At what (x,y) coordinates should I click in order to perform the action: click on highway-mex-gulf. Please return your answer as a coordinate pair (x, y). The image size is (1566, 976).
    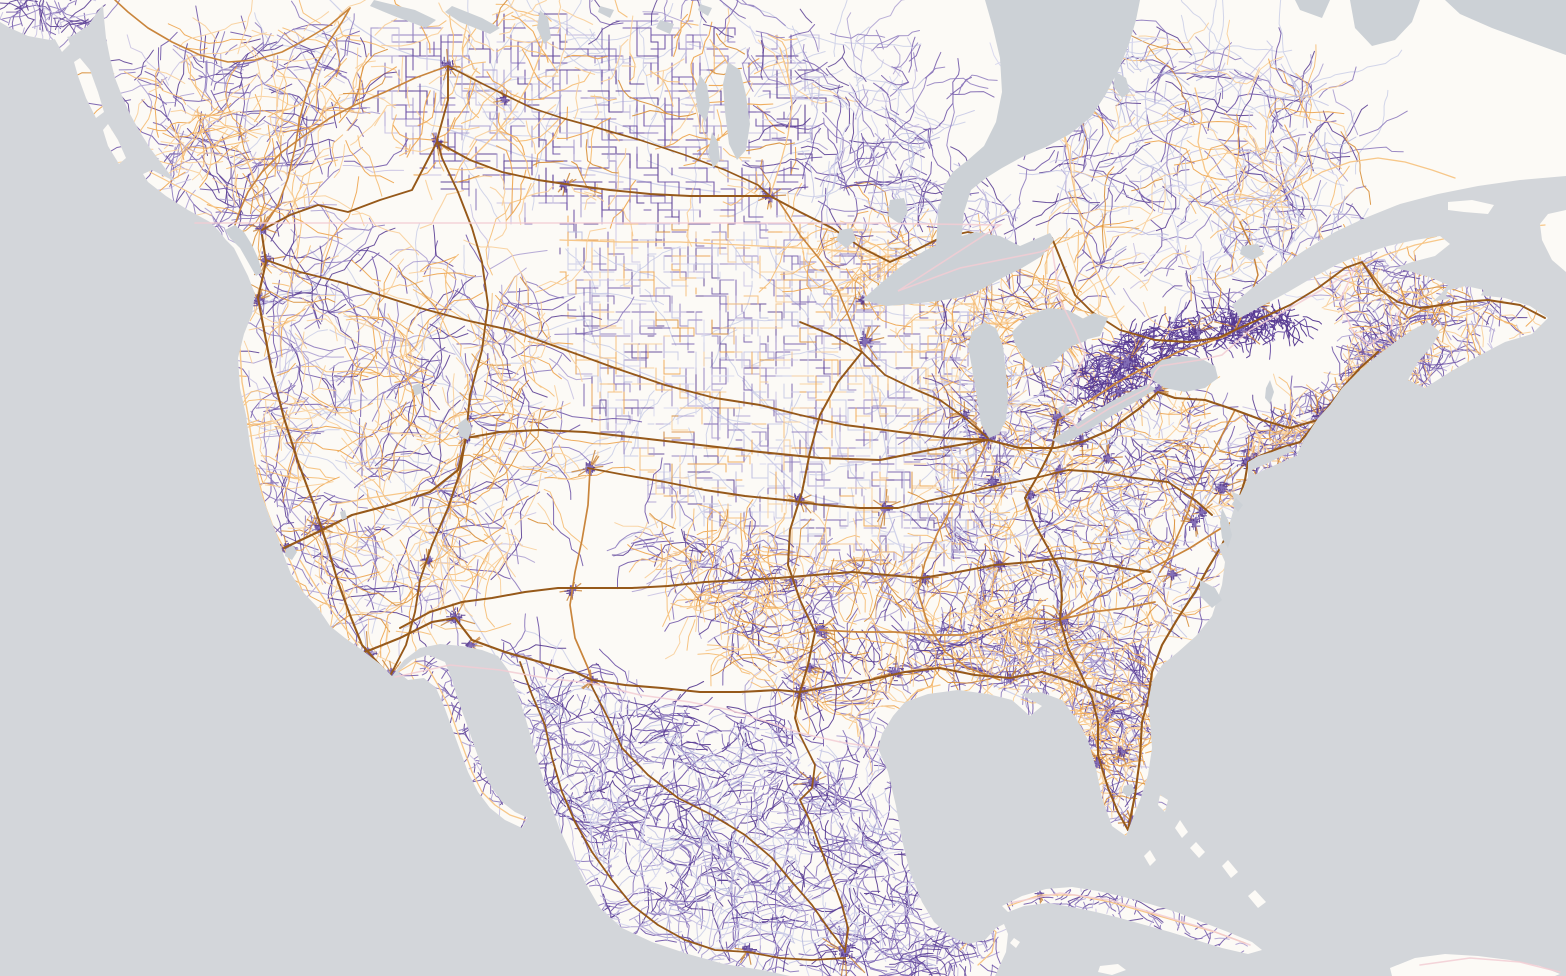
    Looking at the image, I should click on (824, 843).